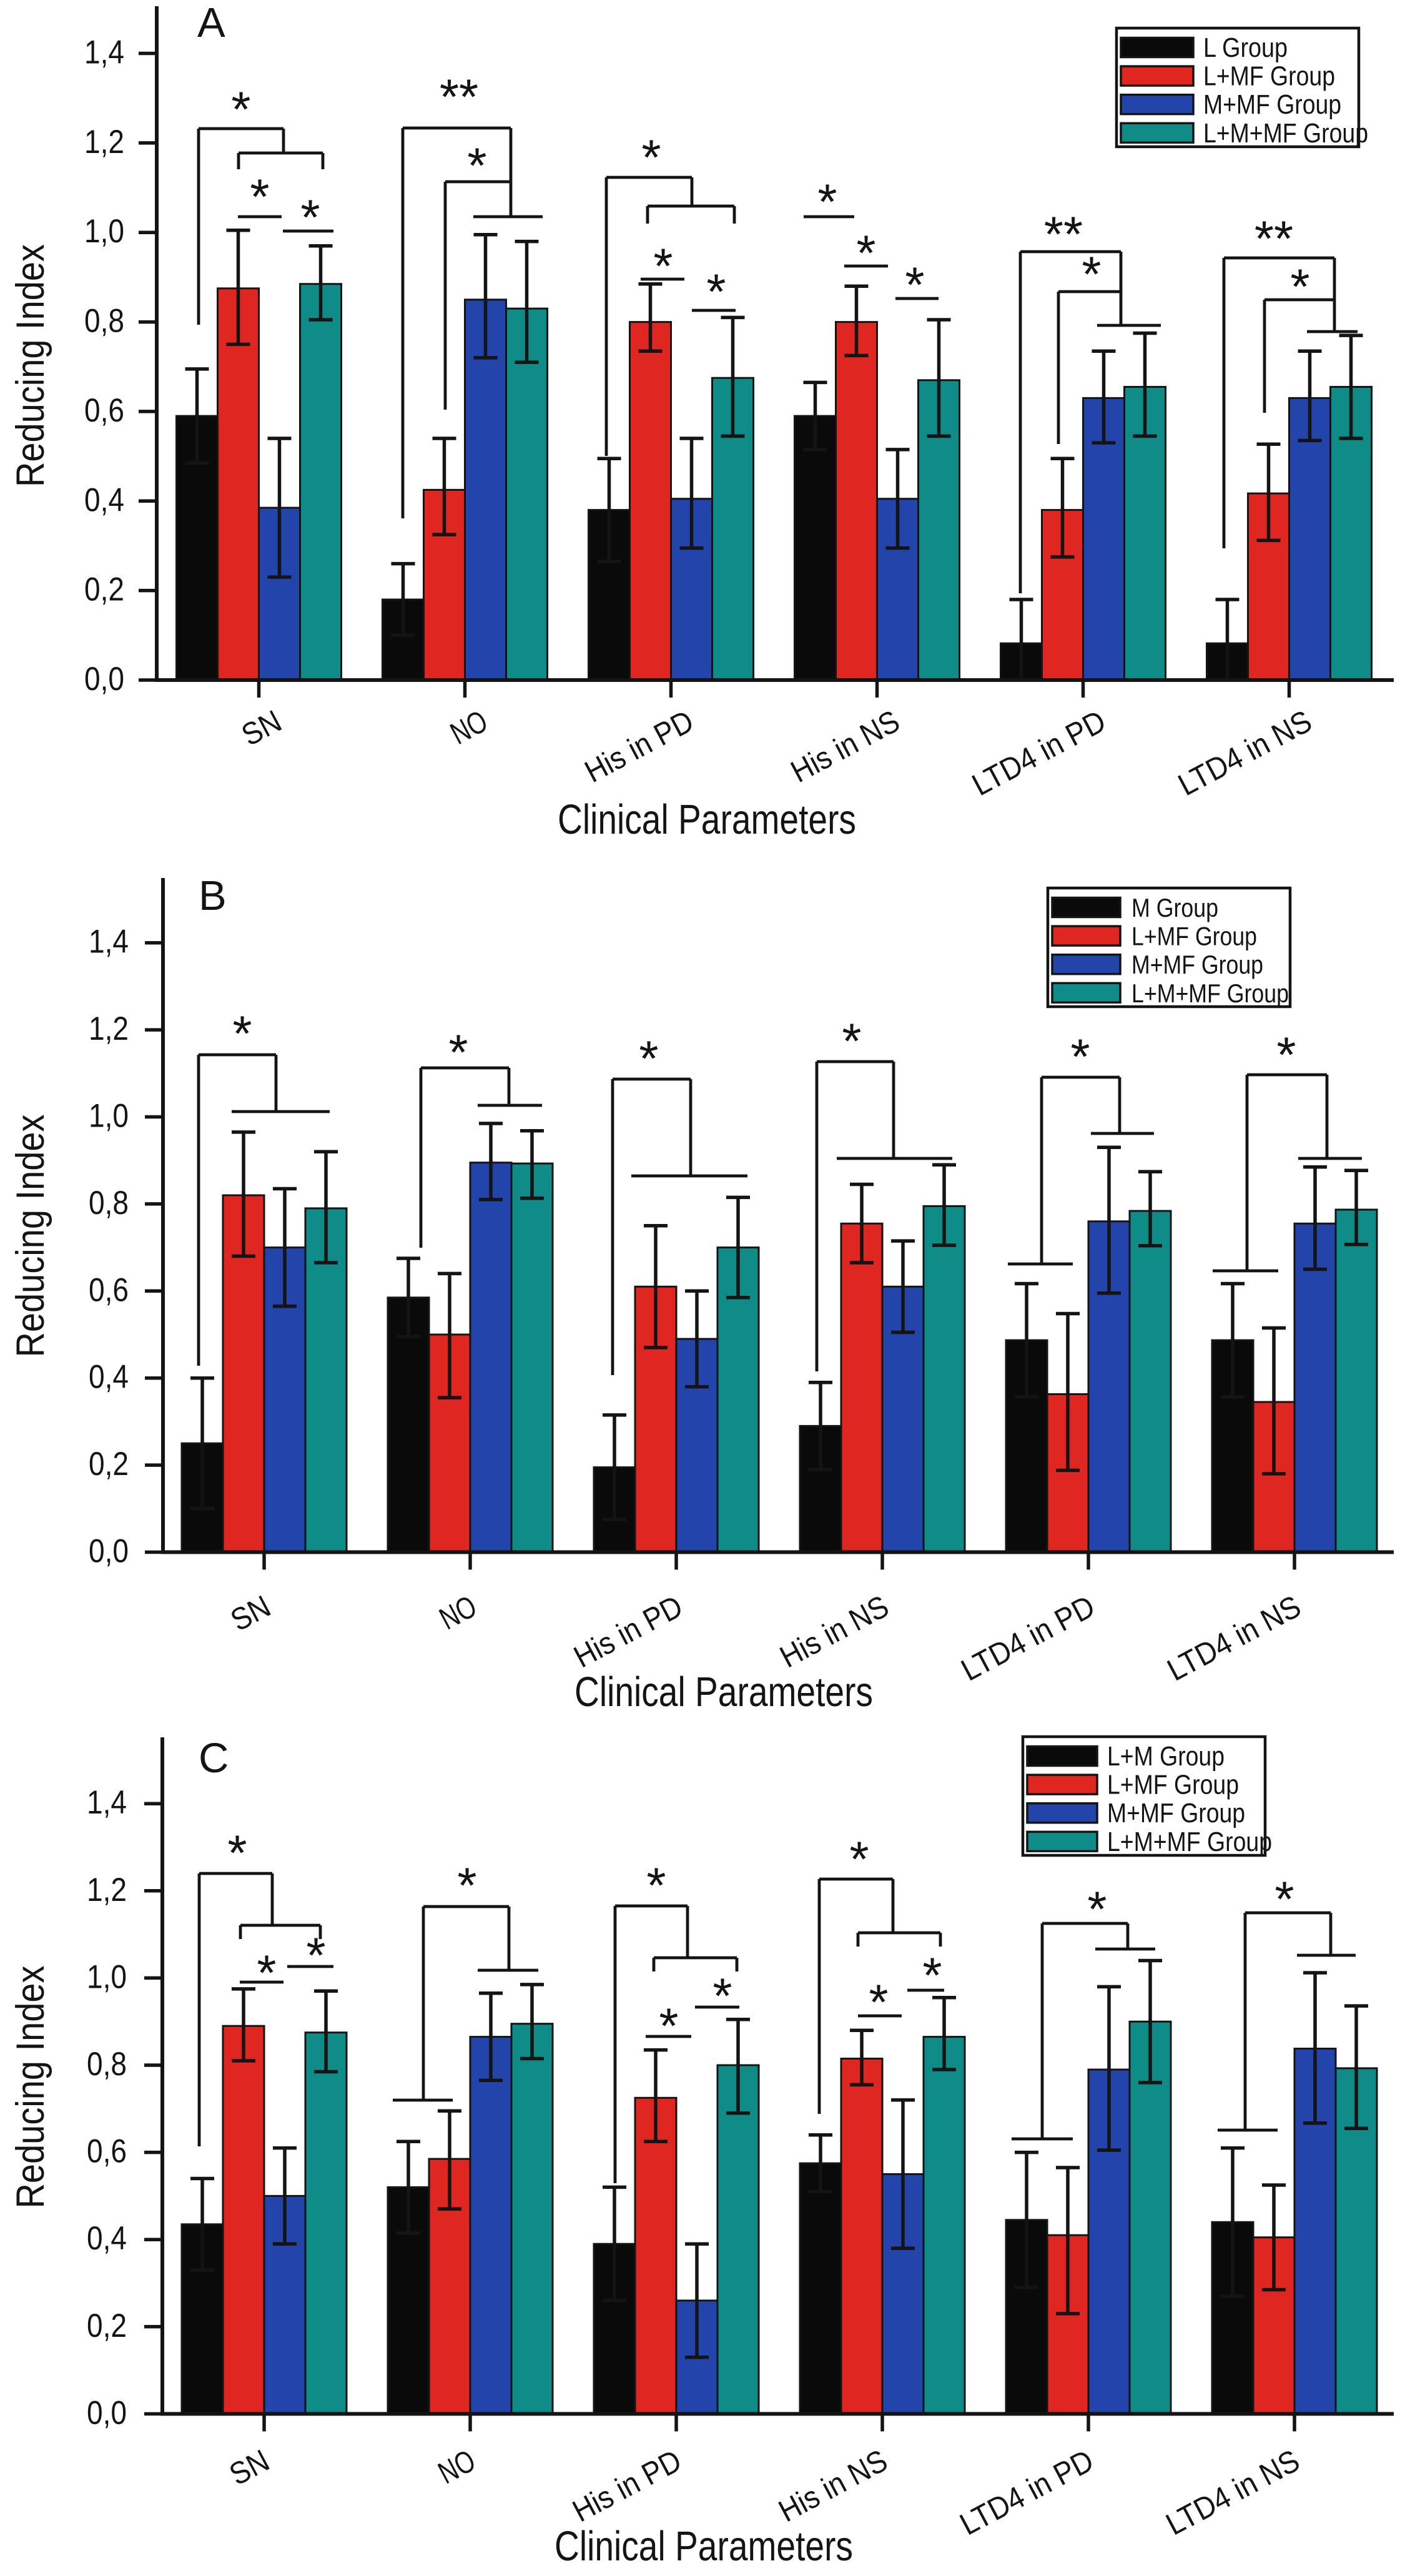 This screenshot has height=2576, width=1405. Describe the element at coordinates (214, 1759) in the screenshot. I see `svg-text: C` at that location.